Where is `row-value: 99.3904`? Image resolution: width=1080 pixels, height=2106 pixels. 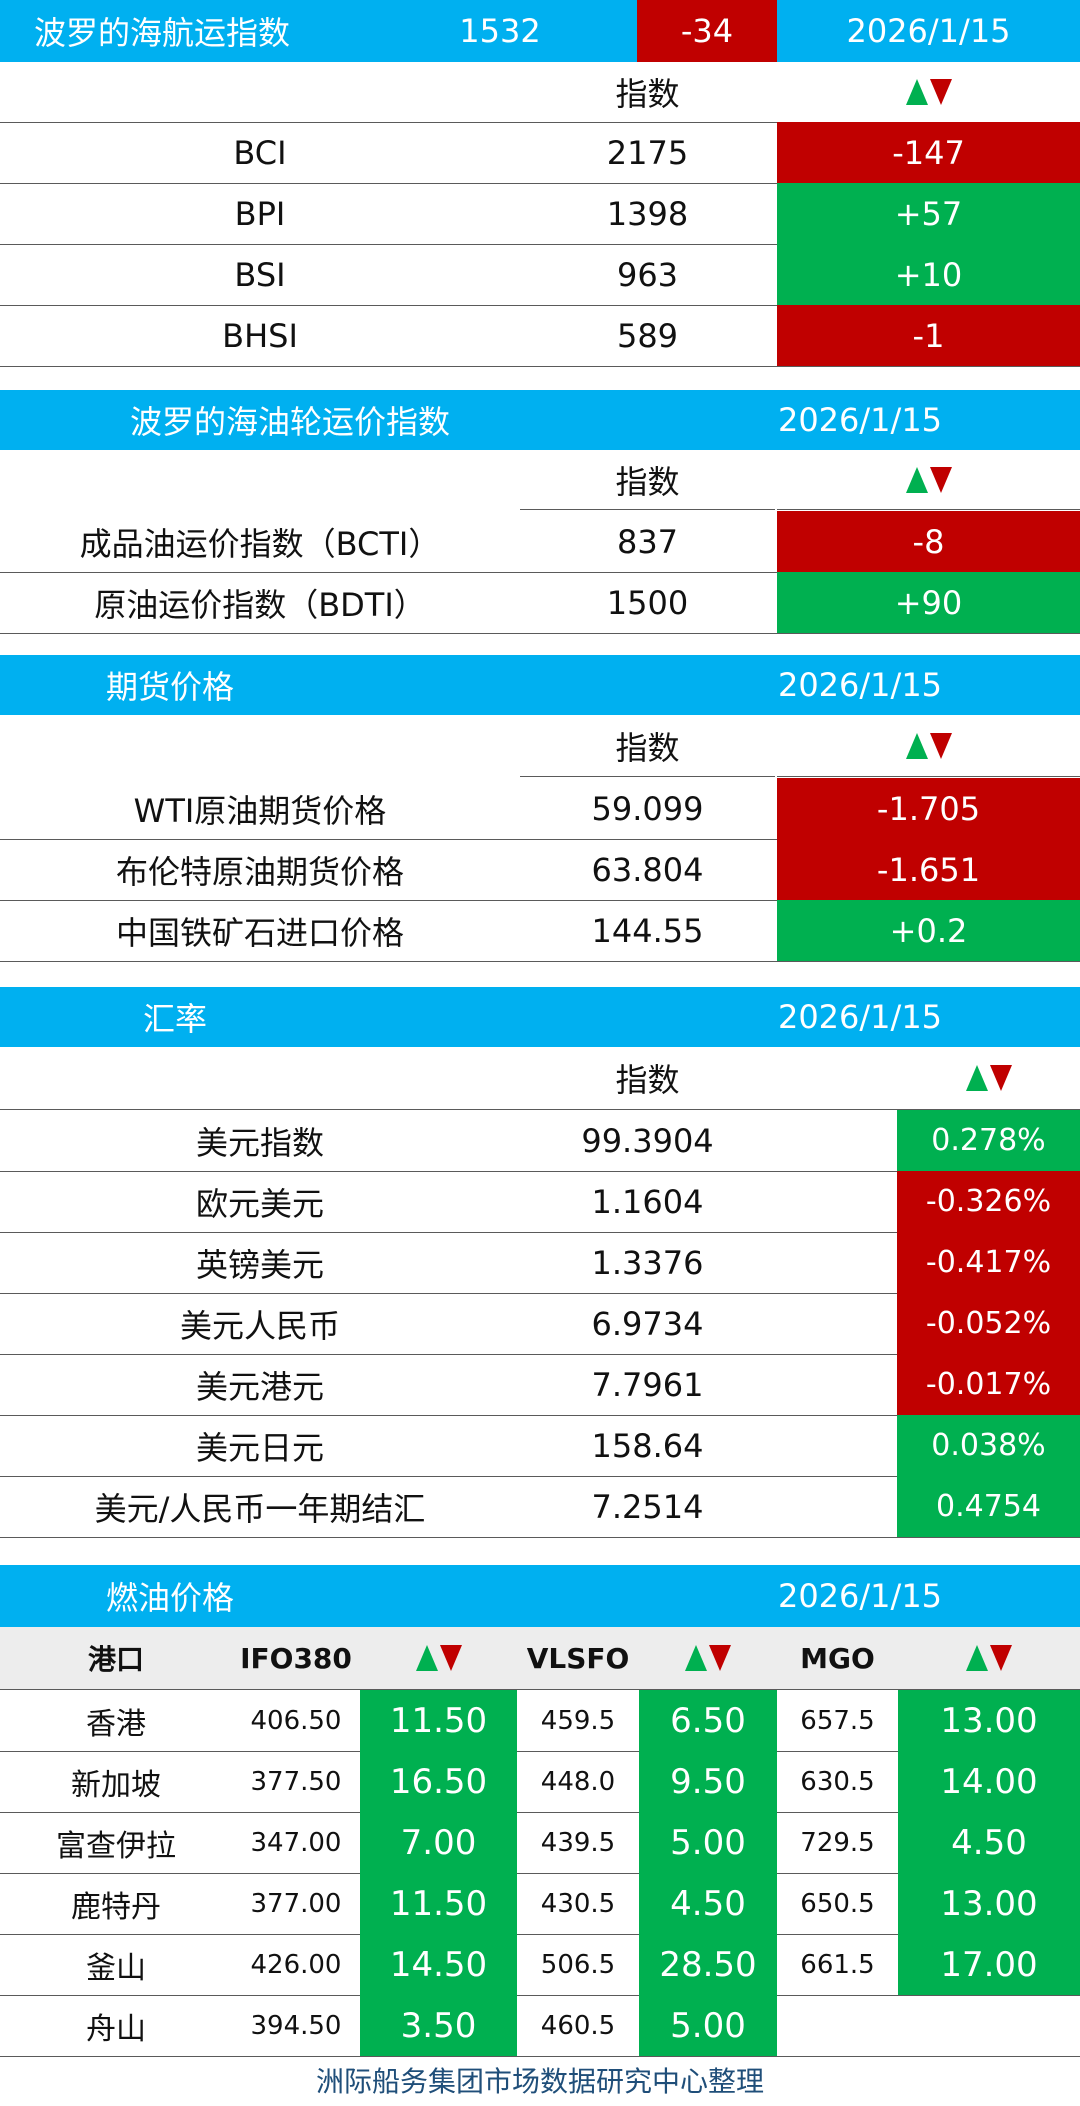 row-value: 99.3904 is located at coordinates (647, 1140).